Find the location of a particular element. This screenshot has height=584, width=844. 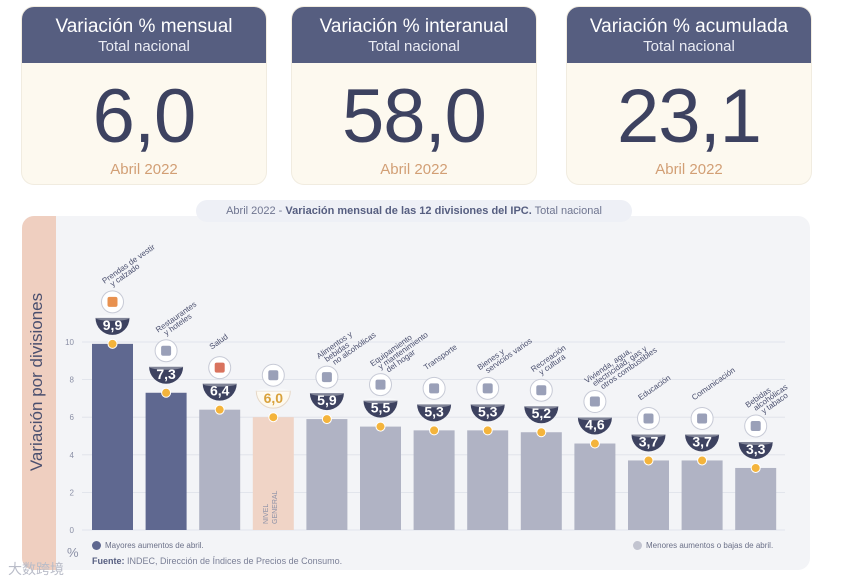

card-header: Variación % mensual Total nacional is located at coordinates (144, 35).